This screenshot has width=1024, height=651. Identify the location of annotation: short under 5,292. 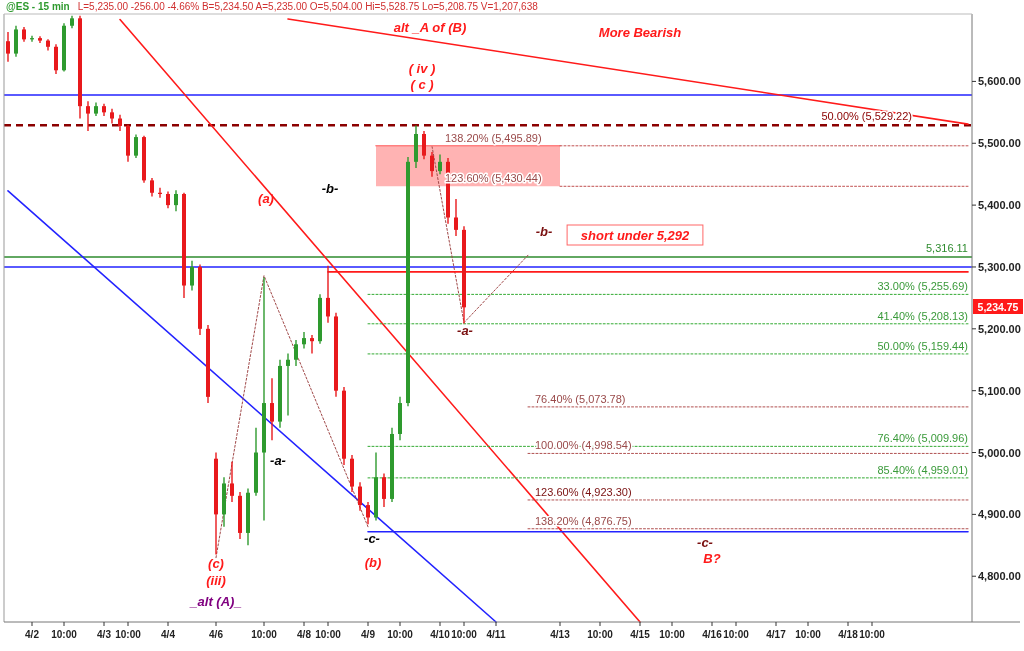
(635, 235).